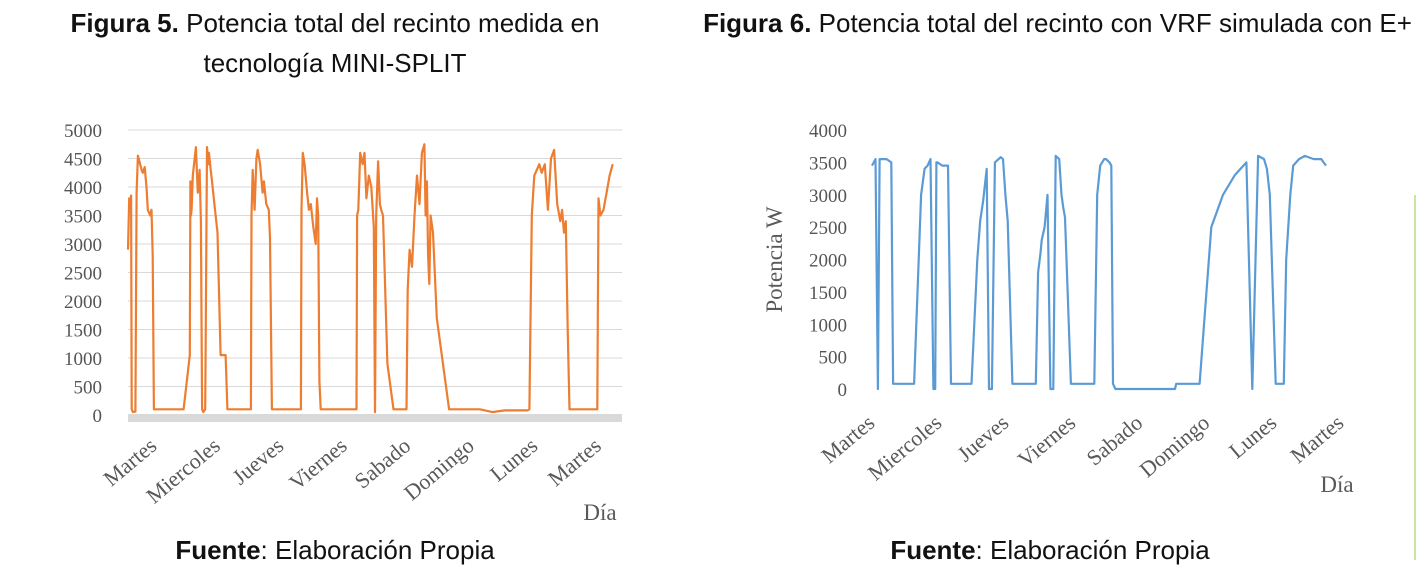  Describe the element at coordinates (828, 163) in the screenshot. I see `fig6-y-tick-label: 3500` at that location.